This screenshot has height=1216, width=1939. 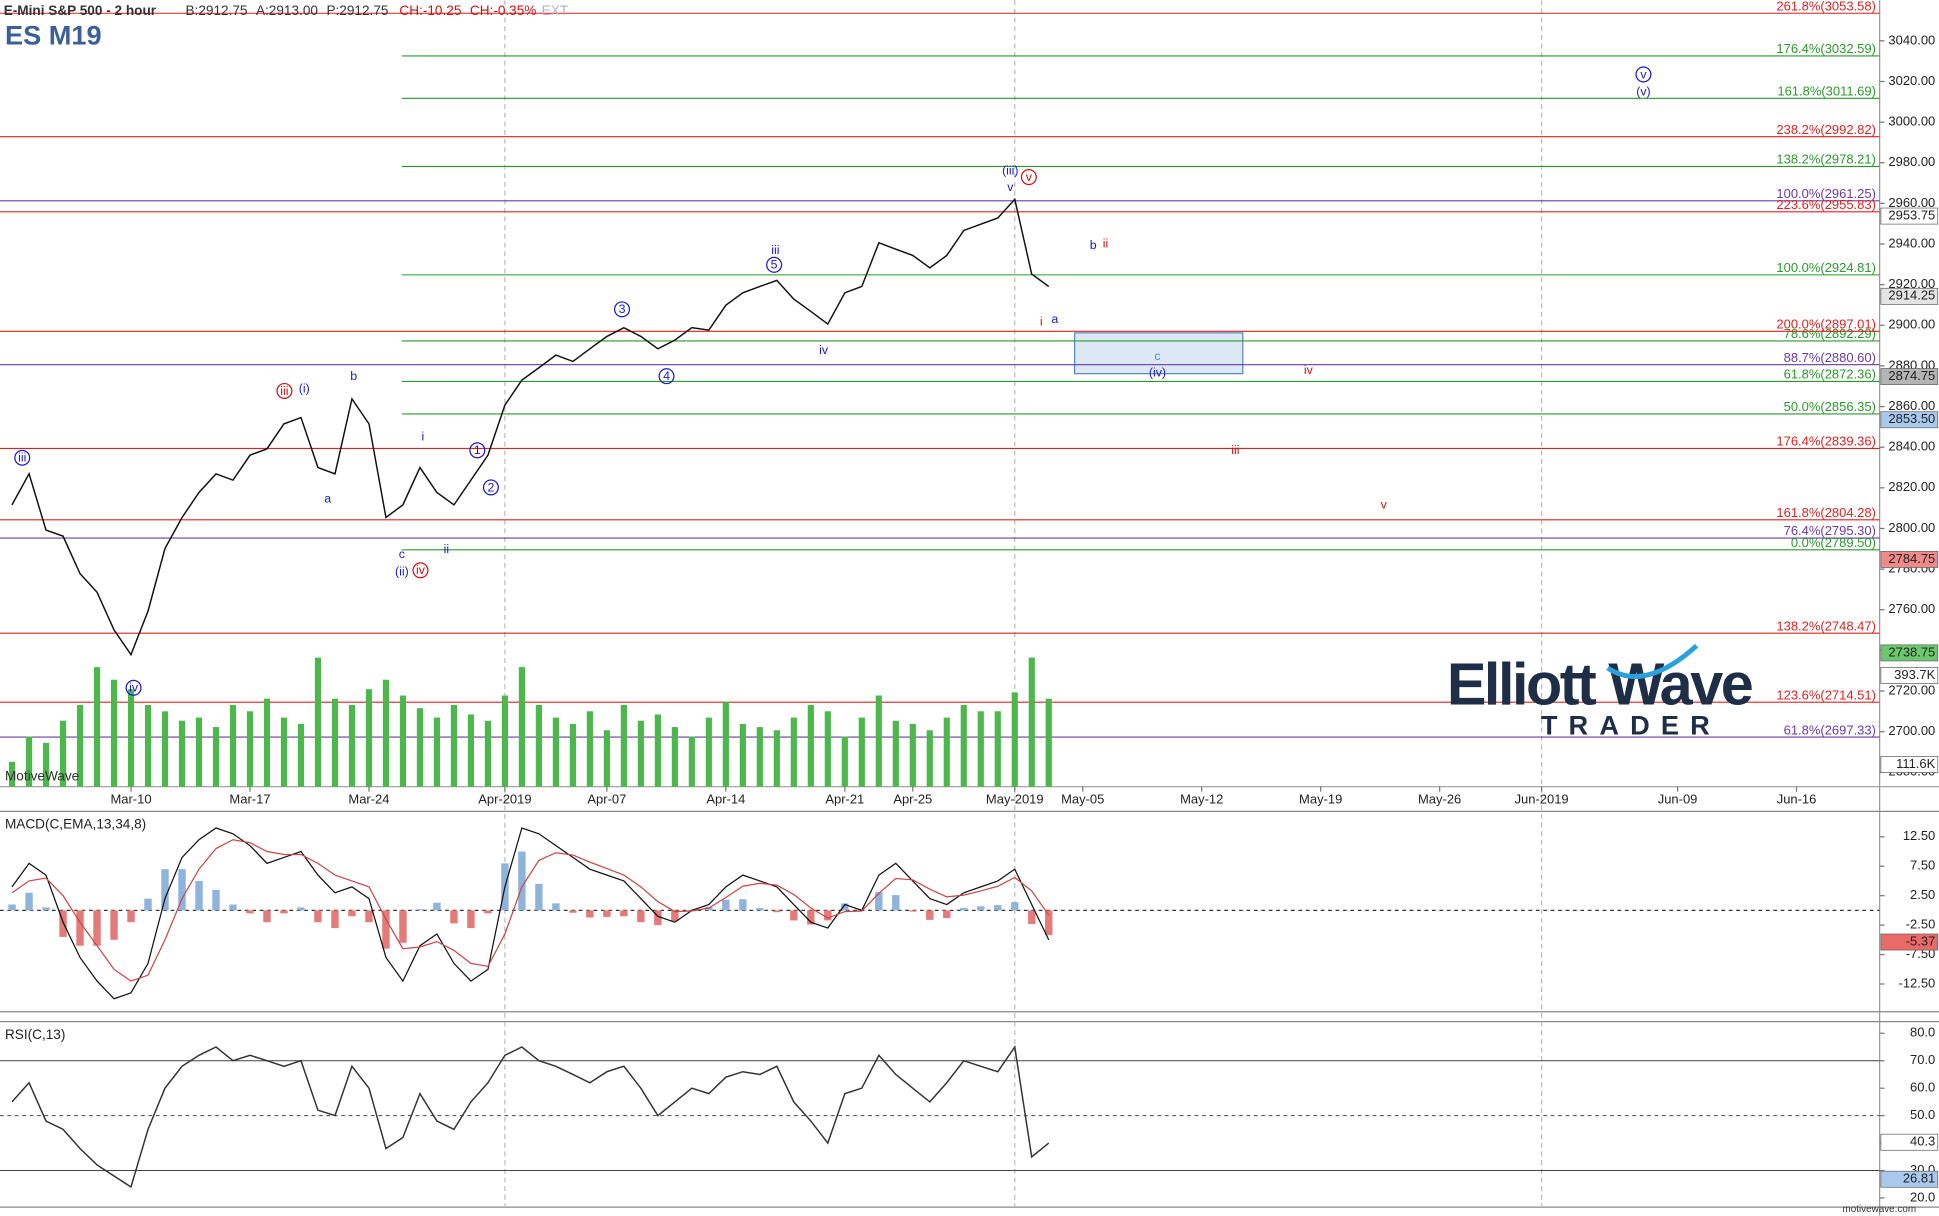 I want to click on wave-label: a, so click(x=327, y=498).